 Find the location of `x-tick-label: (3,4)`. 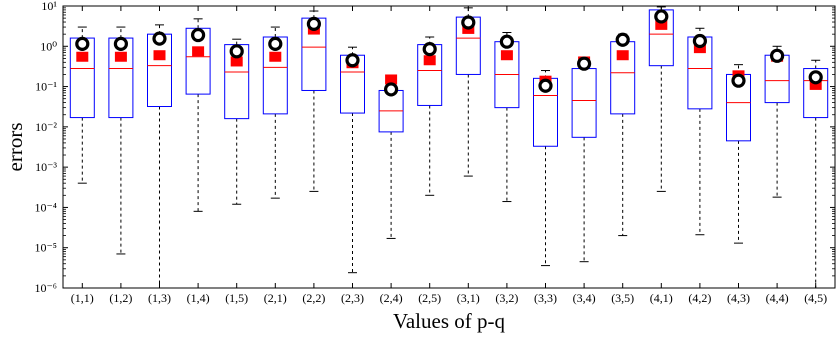

x-tick-label: (3,4) is located at coordinates (584, 298).